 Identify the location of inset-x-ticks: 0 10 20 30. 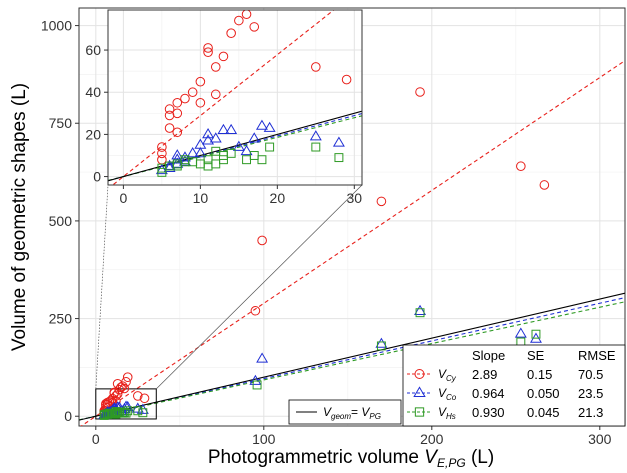
(240, 195).